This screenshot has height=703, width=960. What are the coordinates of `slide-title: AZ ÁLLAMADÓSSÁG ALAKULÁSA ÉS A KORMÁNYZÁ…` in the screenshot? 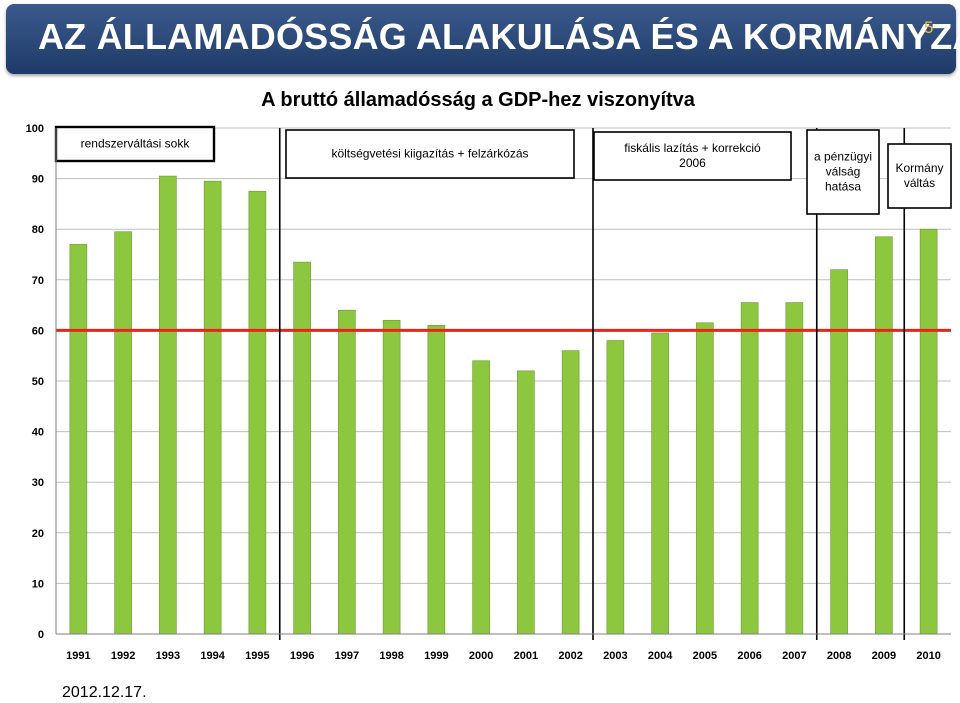 It's located at (499, 36).